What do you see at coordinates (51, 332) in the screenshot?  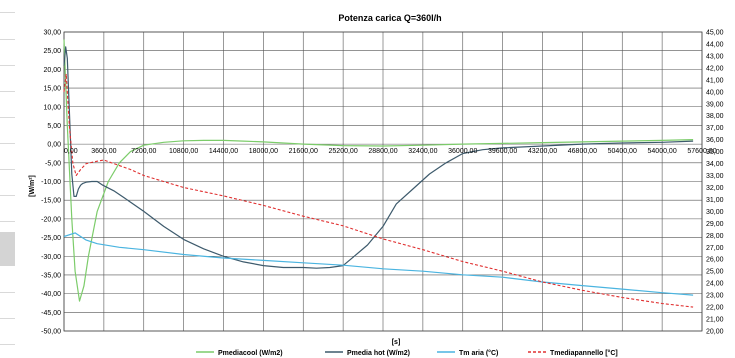 I see `y-tick-label: -50,00` at bounding box center [51, 332].